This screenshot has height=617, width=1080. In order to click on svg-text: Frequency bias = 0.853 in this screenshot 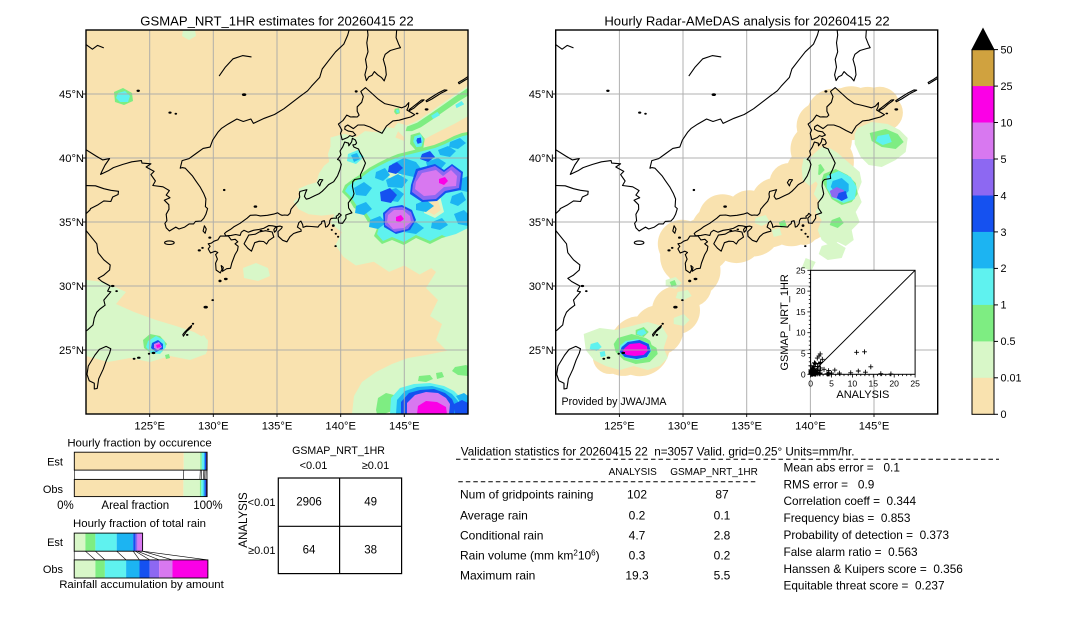, I will do `click(847, 518)`.